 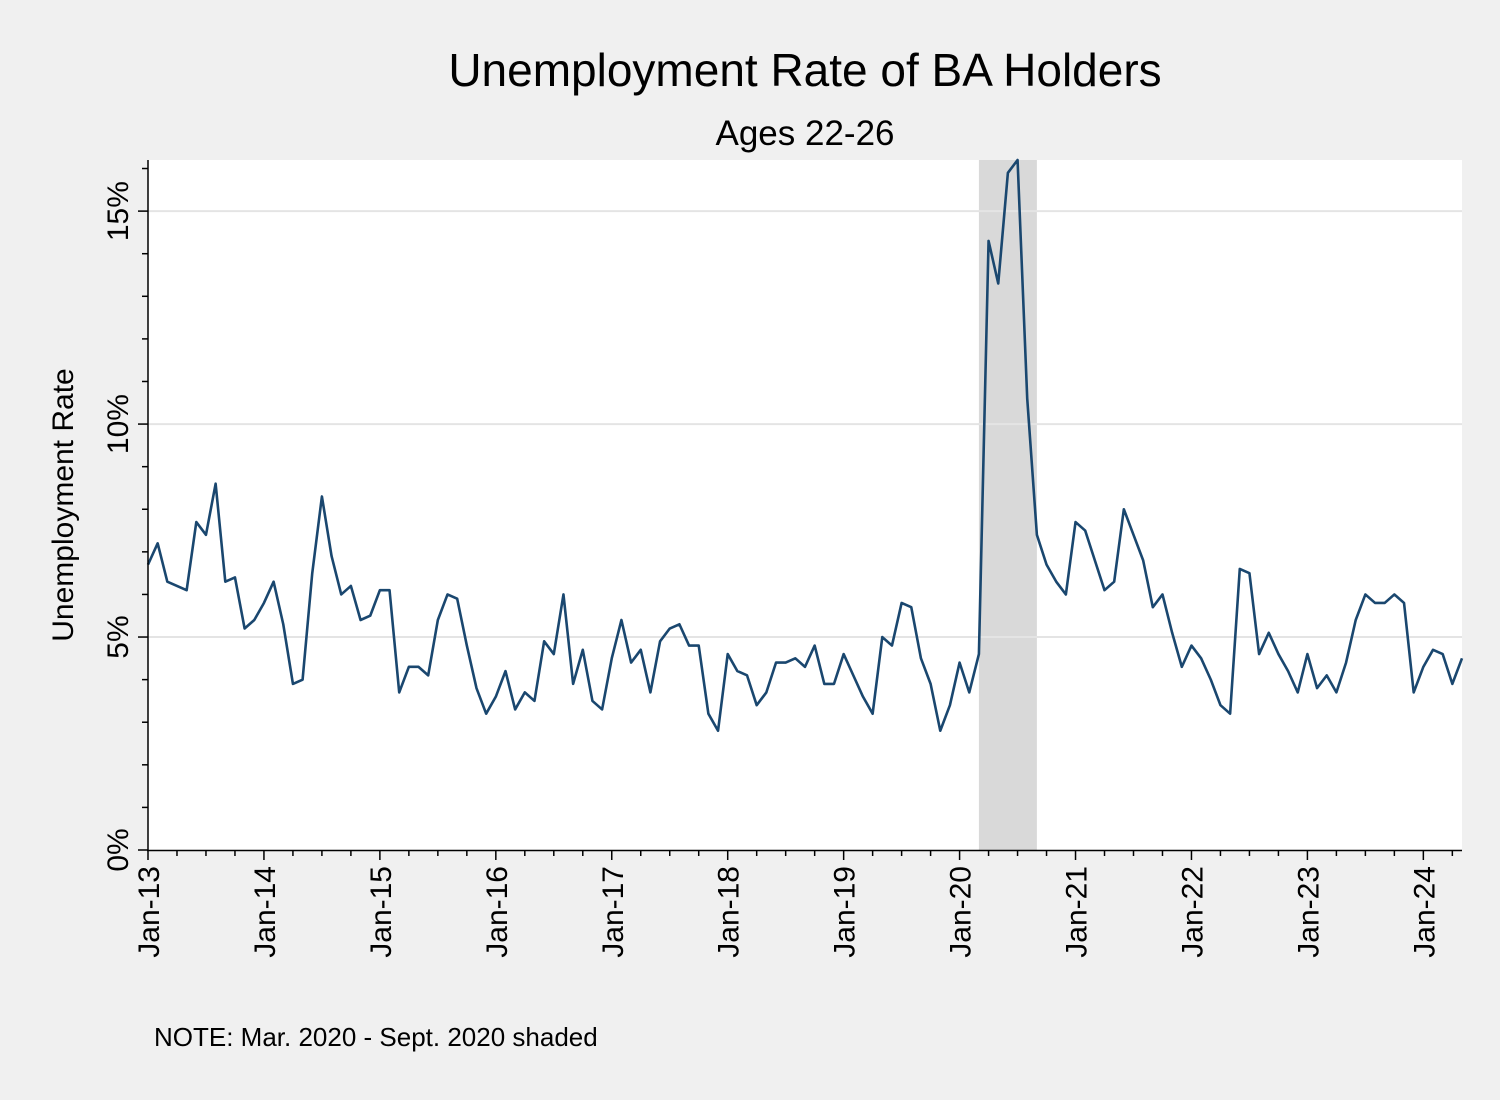 What do you see at coordinates (1077, 912) in the screenshot?
I see `x-tick-label: Jan-21` at bounding box center [1077, 912].